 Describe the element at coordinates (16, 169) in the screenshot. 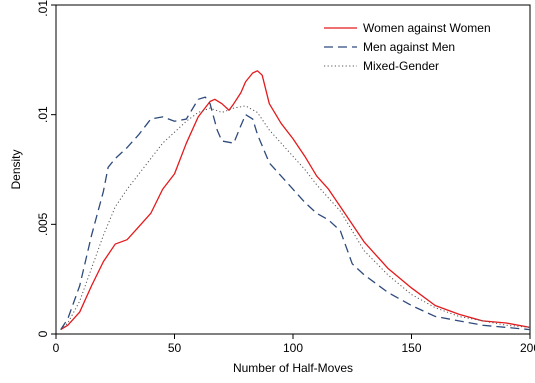

I see `y-axis-title: Density` at that location.